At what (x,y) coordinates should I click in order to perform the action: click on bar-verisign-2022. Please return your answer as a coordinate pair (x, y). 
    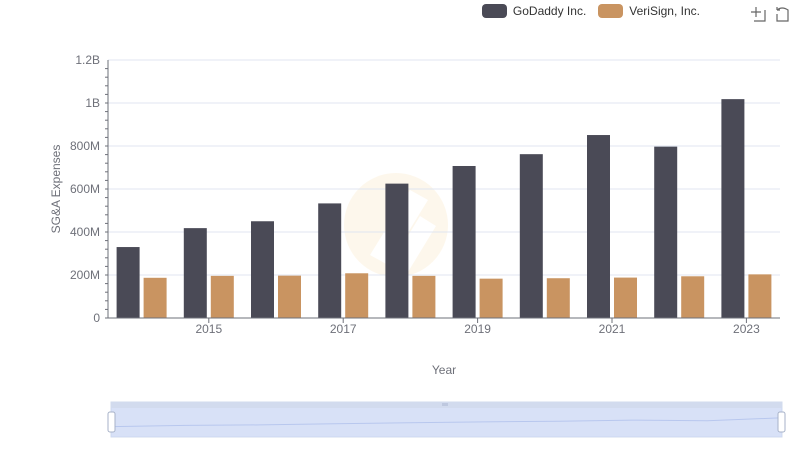
    Looking at the image, I should click on (693, 297).